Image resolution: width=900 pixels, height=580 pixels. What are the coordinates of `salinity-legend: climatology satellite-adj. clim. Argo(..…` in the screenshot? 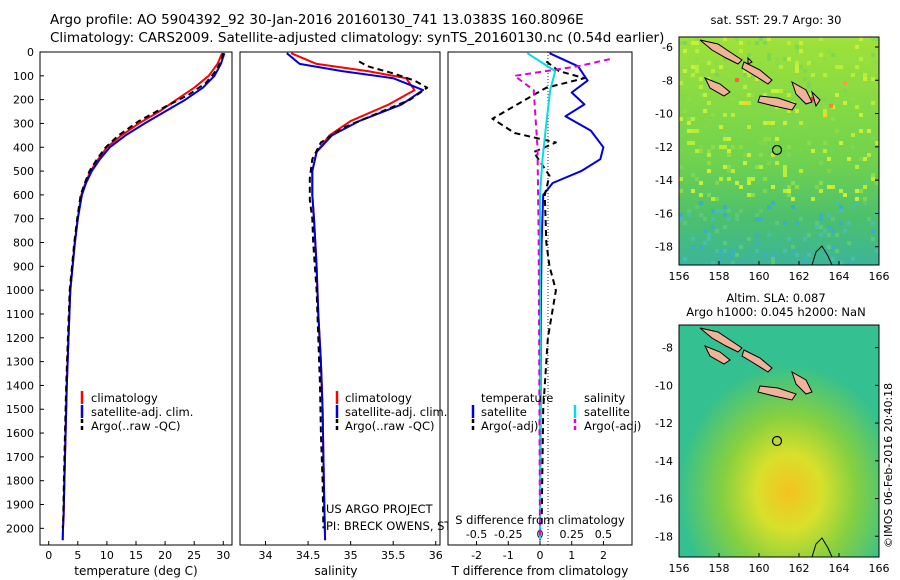 It's located at (391, 412).